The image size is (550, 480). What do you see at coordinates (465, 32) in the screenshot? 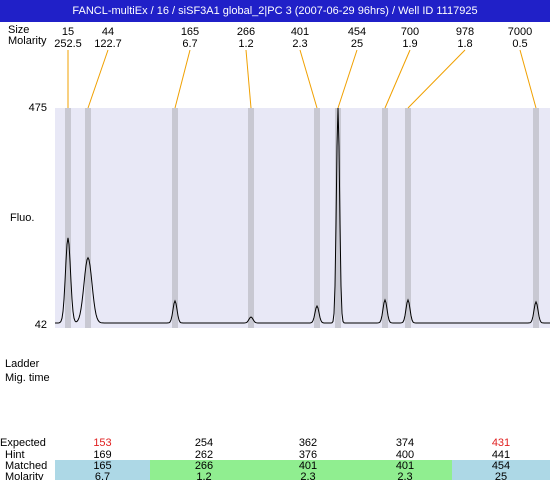
I see `size-value: 978` at bounding box center [465, 32].